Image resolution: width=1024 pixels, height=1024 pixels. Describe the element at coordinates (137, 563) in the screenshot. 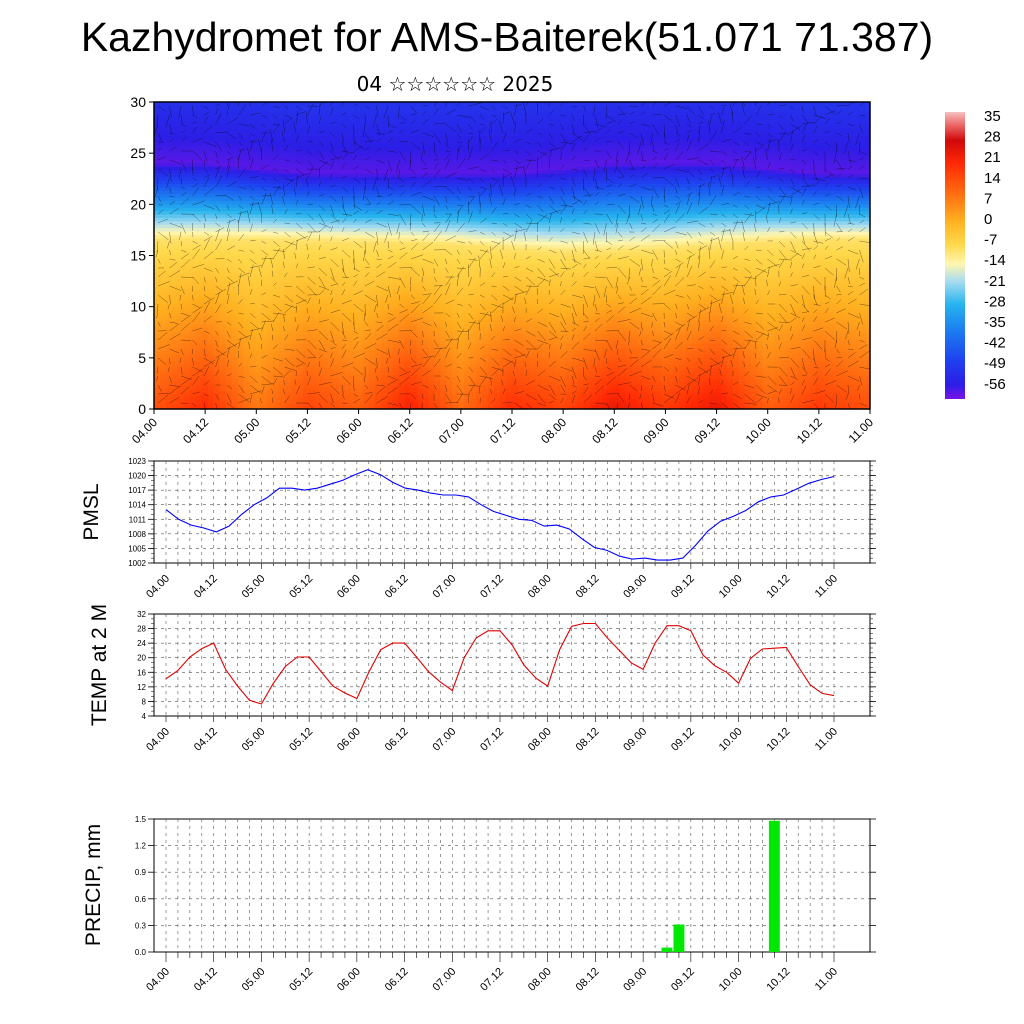

I see `ytick-label: 1002` at that location.